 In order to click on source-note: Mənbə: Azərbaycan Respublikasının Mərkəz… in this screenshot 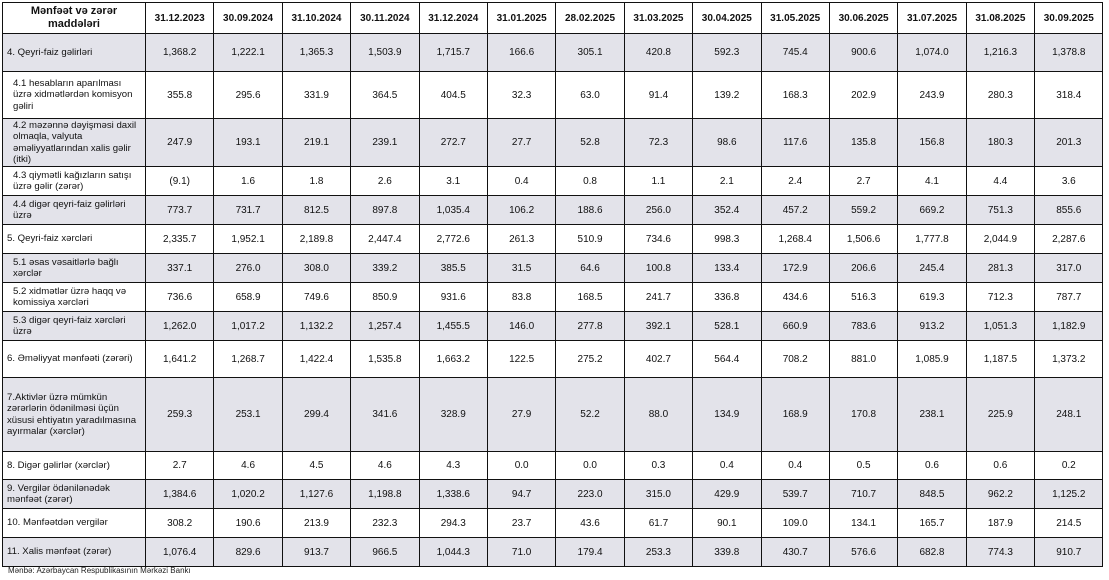, I will do `click(99, 570)`.